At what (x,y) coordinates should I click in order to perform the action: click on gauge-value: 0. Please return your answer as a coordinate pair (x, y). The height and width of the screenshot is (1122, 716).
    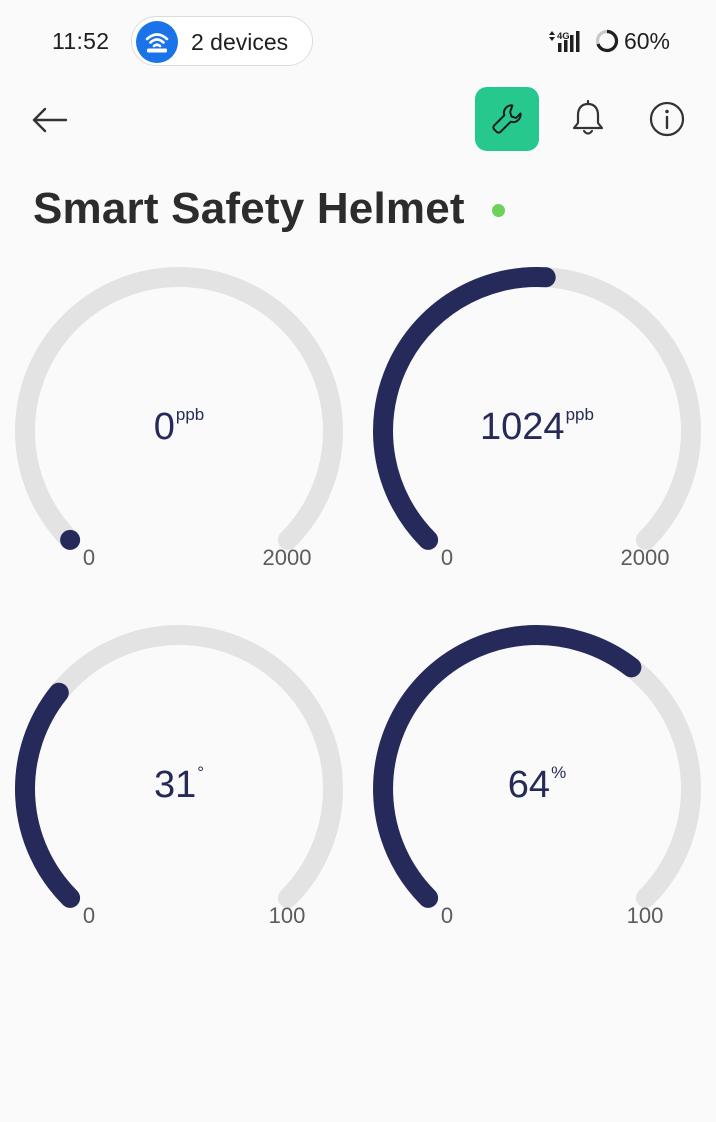
    Looking at the image, I should click on (164, 427).